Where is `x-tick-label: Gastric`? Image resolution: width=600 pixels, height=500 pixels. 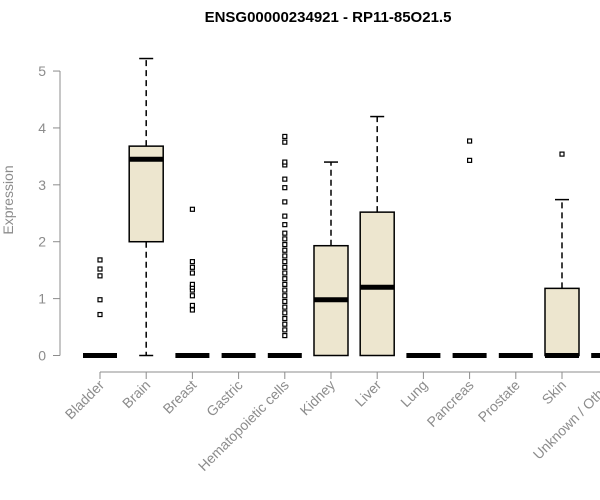 x-tick-label: Gastric is located at coordinates (224, 398).